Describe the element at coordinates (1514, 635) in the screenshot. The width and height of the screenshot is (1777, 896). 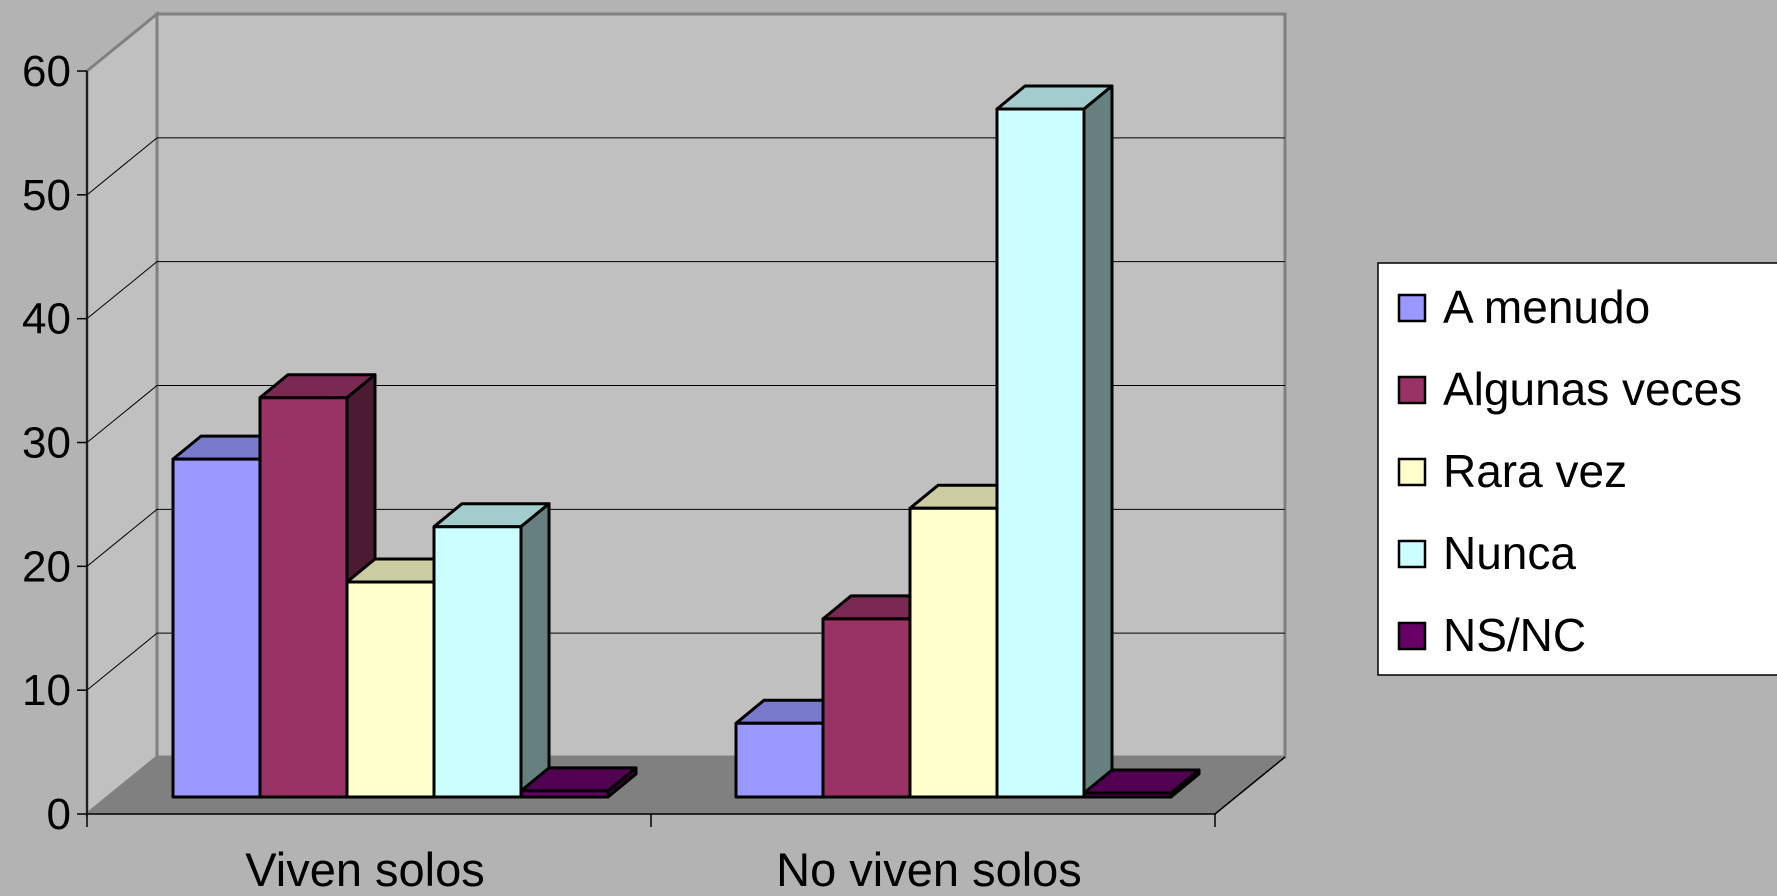
I see `legend-entry: NS/NC` at that location.